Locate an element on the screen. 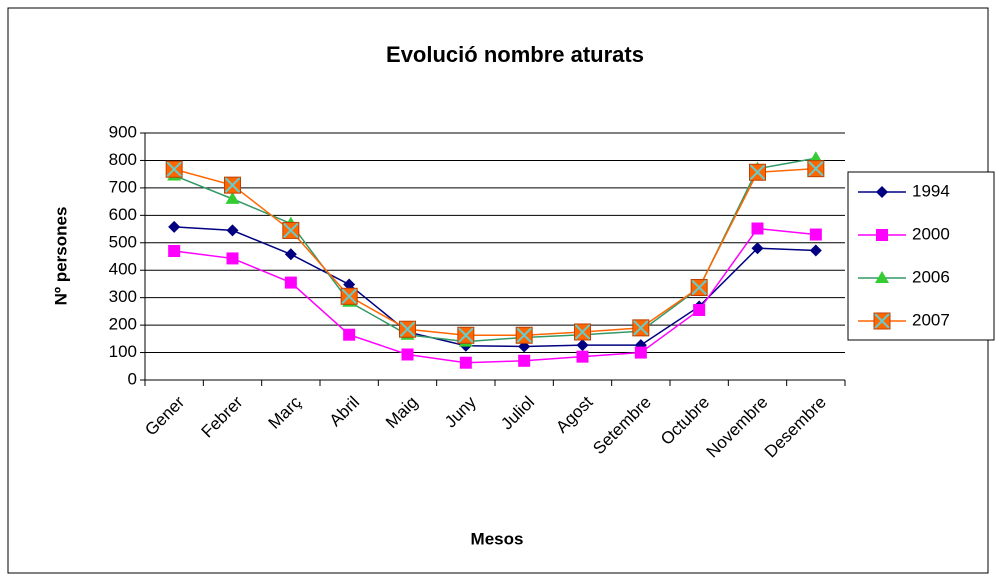 The height and width of the screenshot is (581, 997). y-tick-label: 700 is located at coordinates (123, 186).